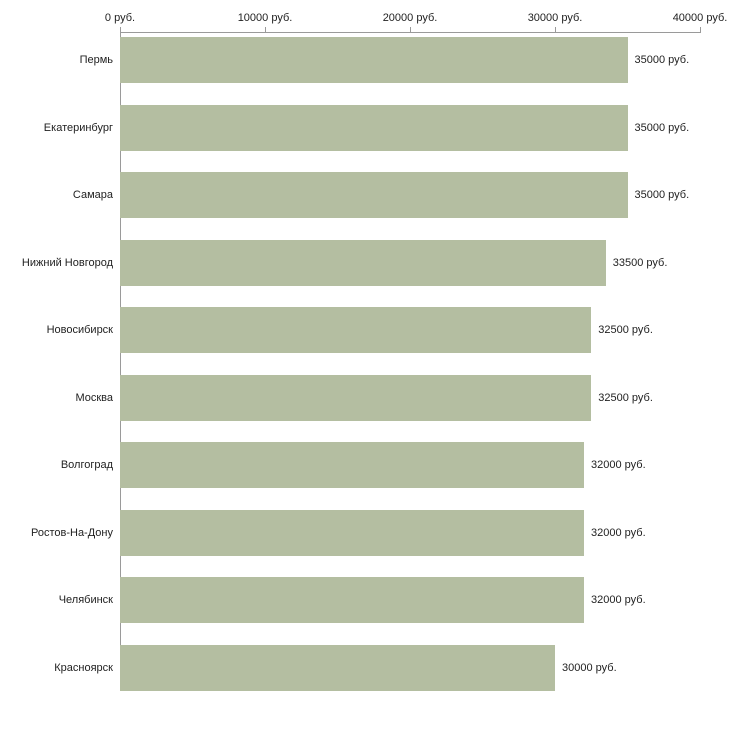 Image resolution: width=730 pixels, height=730 pixels. Describe the element at coordinates (94, 397) in the screenshot. I see `category-label: Москва` at that location.